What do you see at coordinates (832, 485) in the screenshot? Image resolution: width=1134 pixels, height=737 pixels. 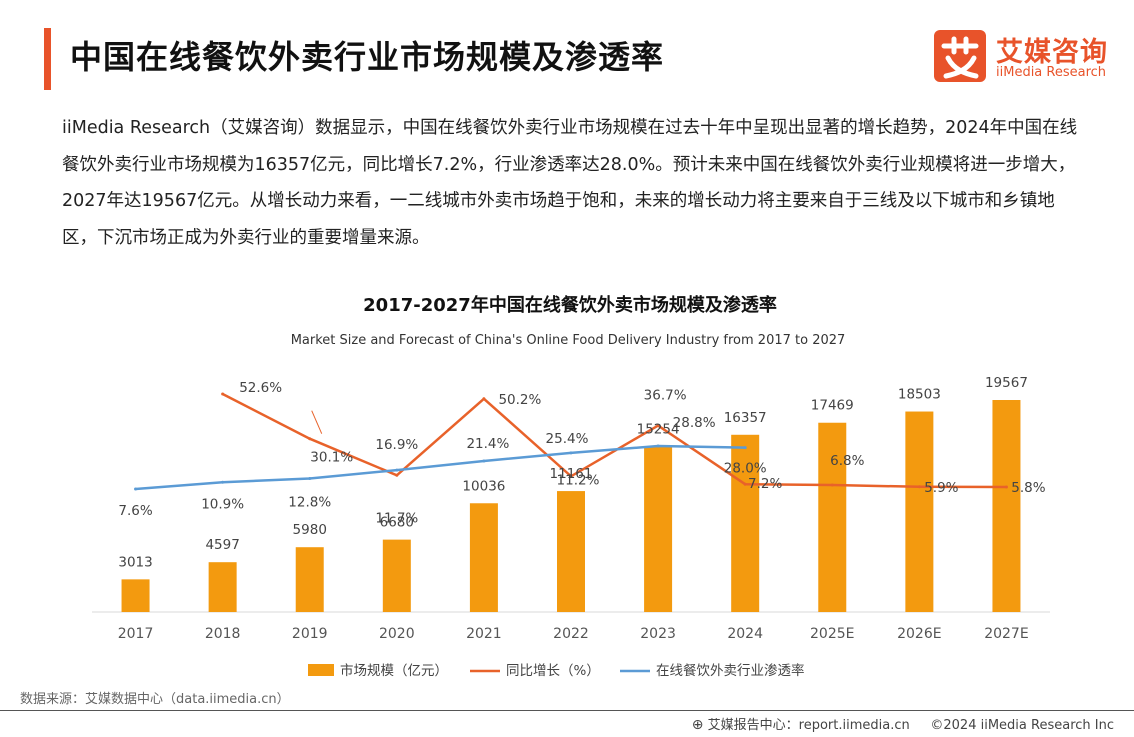 I see `growth-point-2025E` at bounding box center [832, 485].